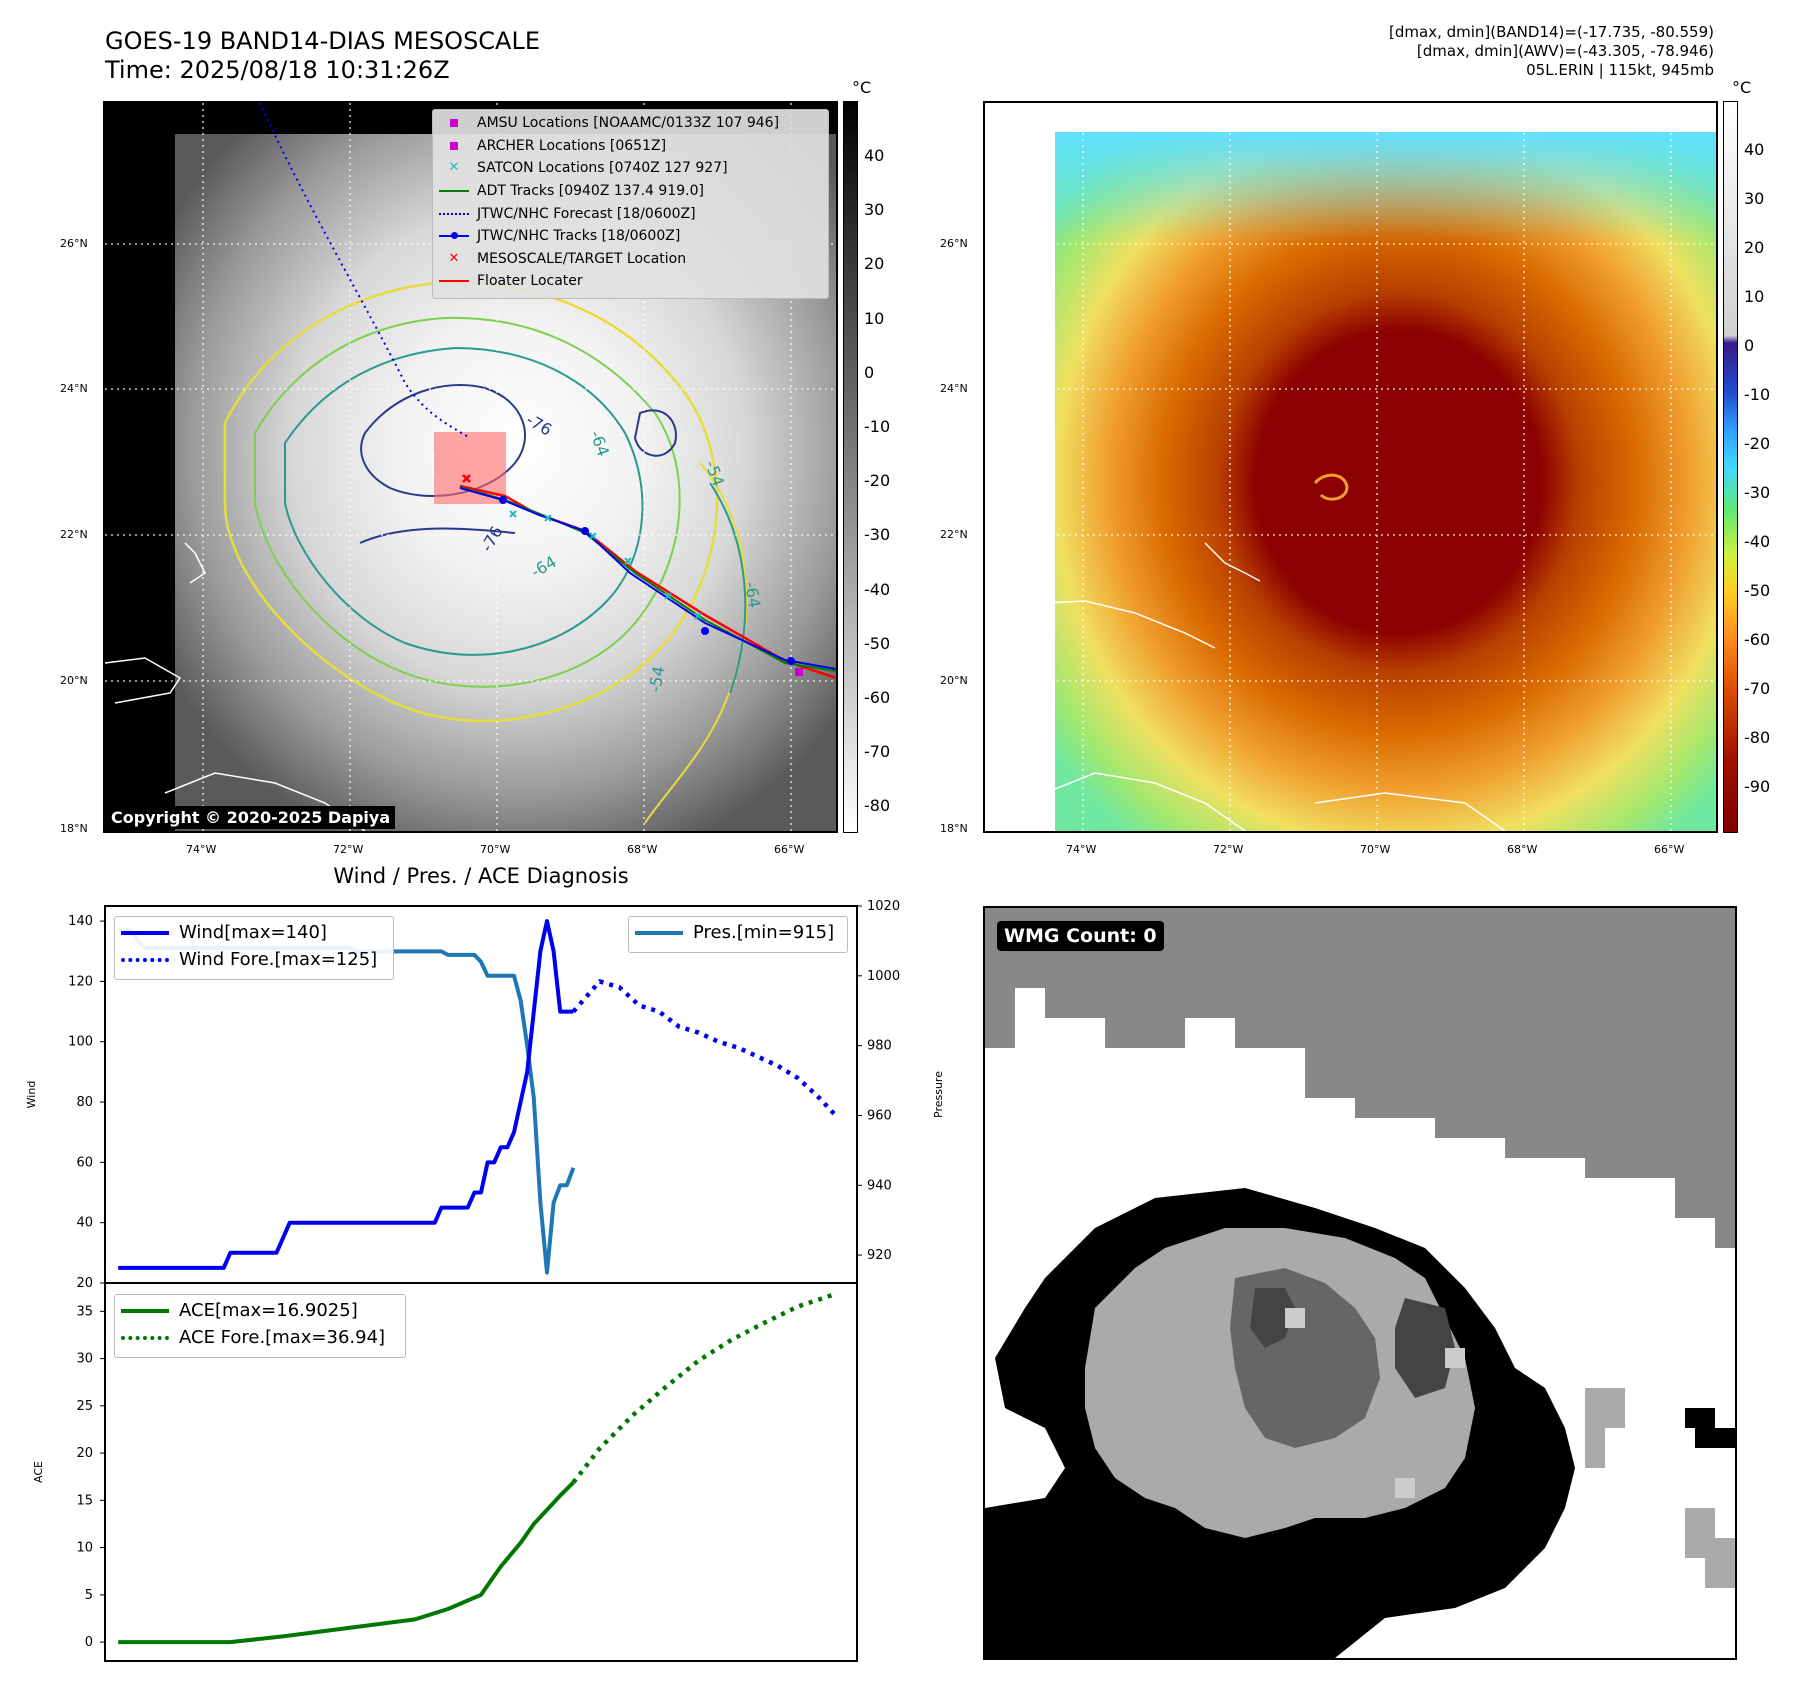 Image resolution: width=1797 pixels, height=1690 pixels. I want to click on legend-entry-mesoscale: ✕ MESOSCALE/TARGET Location, so click(630, 259).